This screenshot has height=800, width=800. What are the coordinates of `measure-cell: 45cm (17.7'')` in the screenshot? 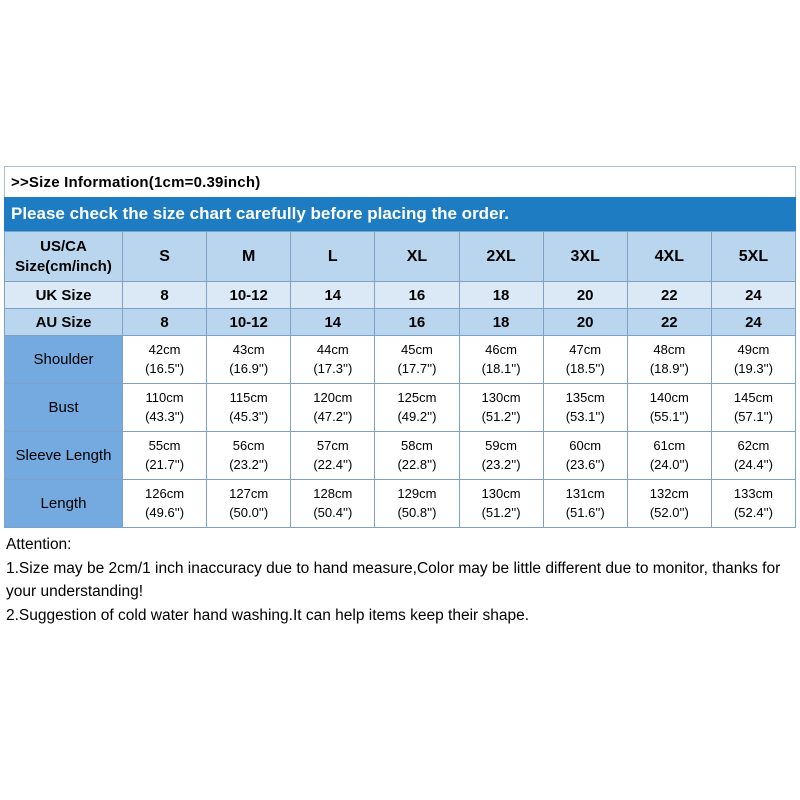 It's located at (417, 359).